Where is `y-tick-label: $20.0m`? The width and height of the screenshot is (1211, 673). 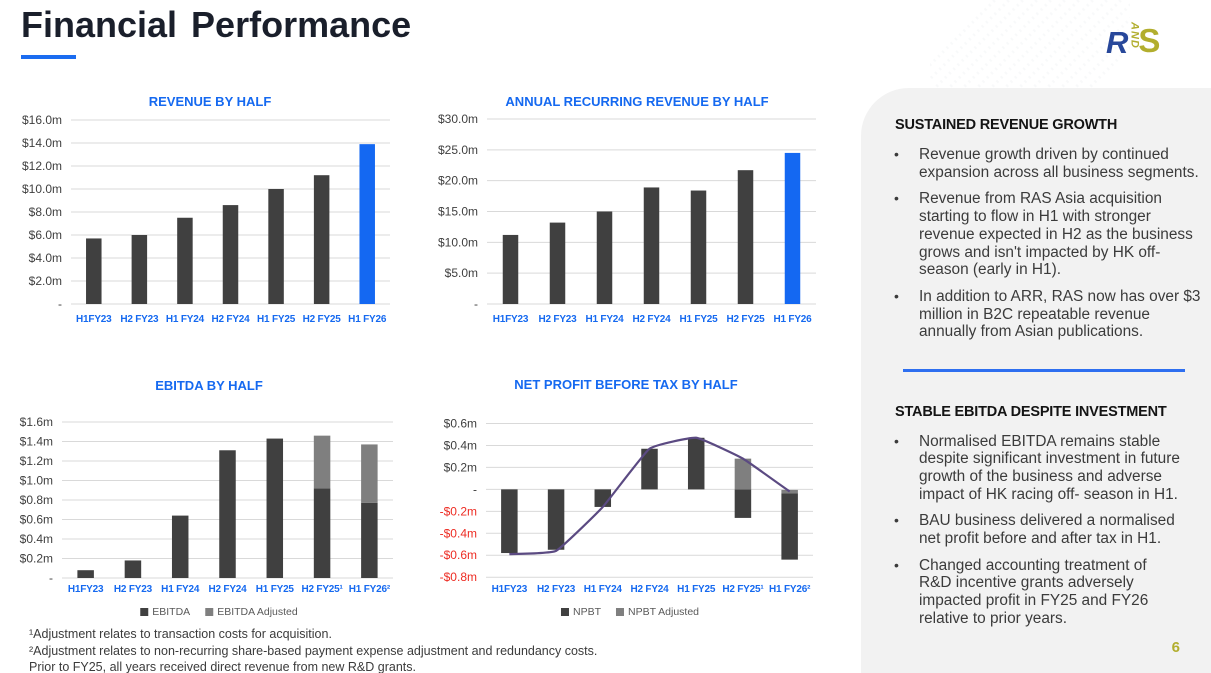 y-tick-label: $20.0m is located at coordinates (458, 181).